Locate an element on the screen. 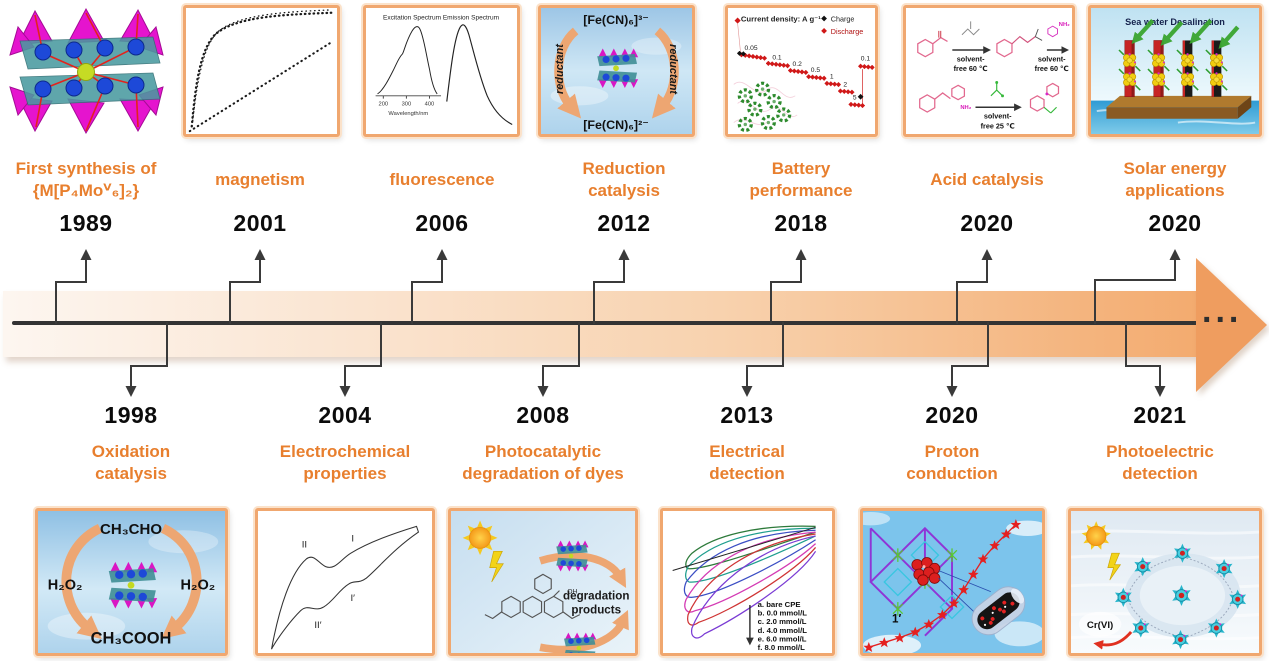  legend-charge: Charge is located at coordinates (843, 19).